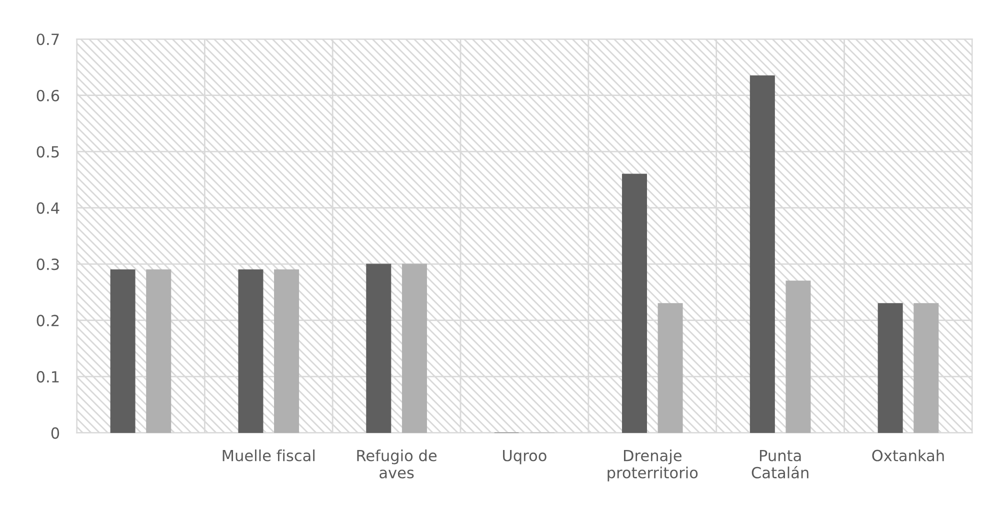  What do you see at coordinates (908, 455) in the screenshot?
I see `x-tick-label: Oxtankah` at bounding box center [908, 455].